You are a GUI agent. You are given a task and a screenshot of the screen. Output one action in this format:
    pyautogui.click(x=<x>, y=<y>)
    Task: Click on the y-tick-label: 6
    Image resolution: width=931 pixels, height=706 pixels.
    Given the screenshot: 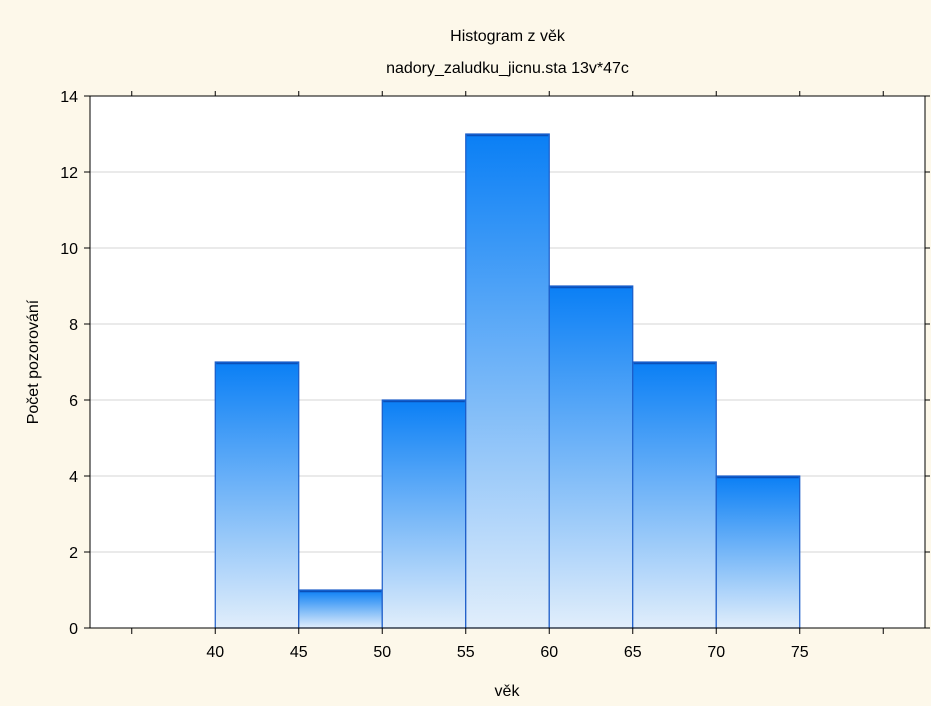 What is the action you would take?
    pyautogui.click(x=73, y=401)
    